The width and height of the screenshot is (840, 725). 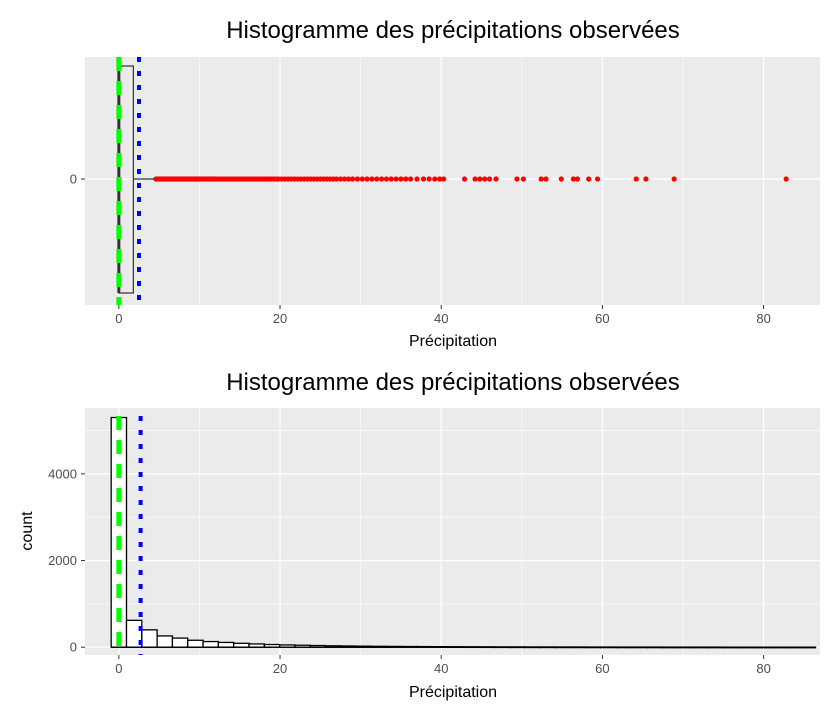 I want to click on boxplot-outliers, so click(x=471, y=179).